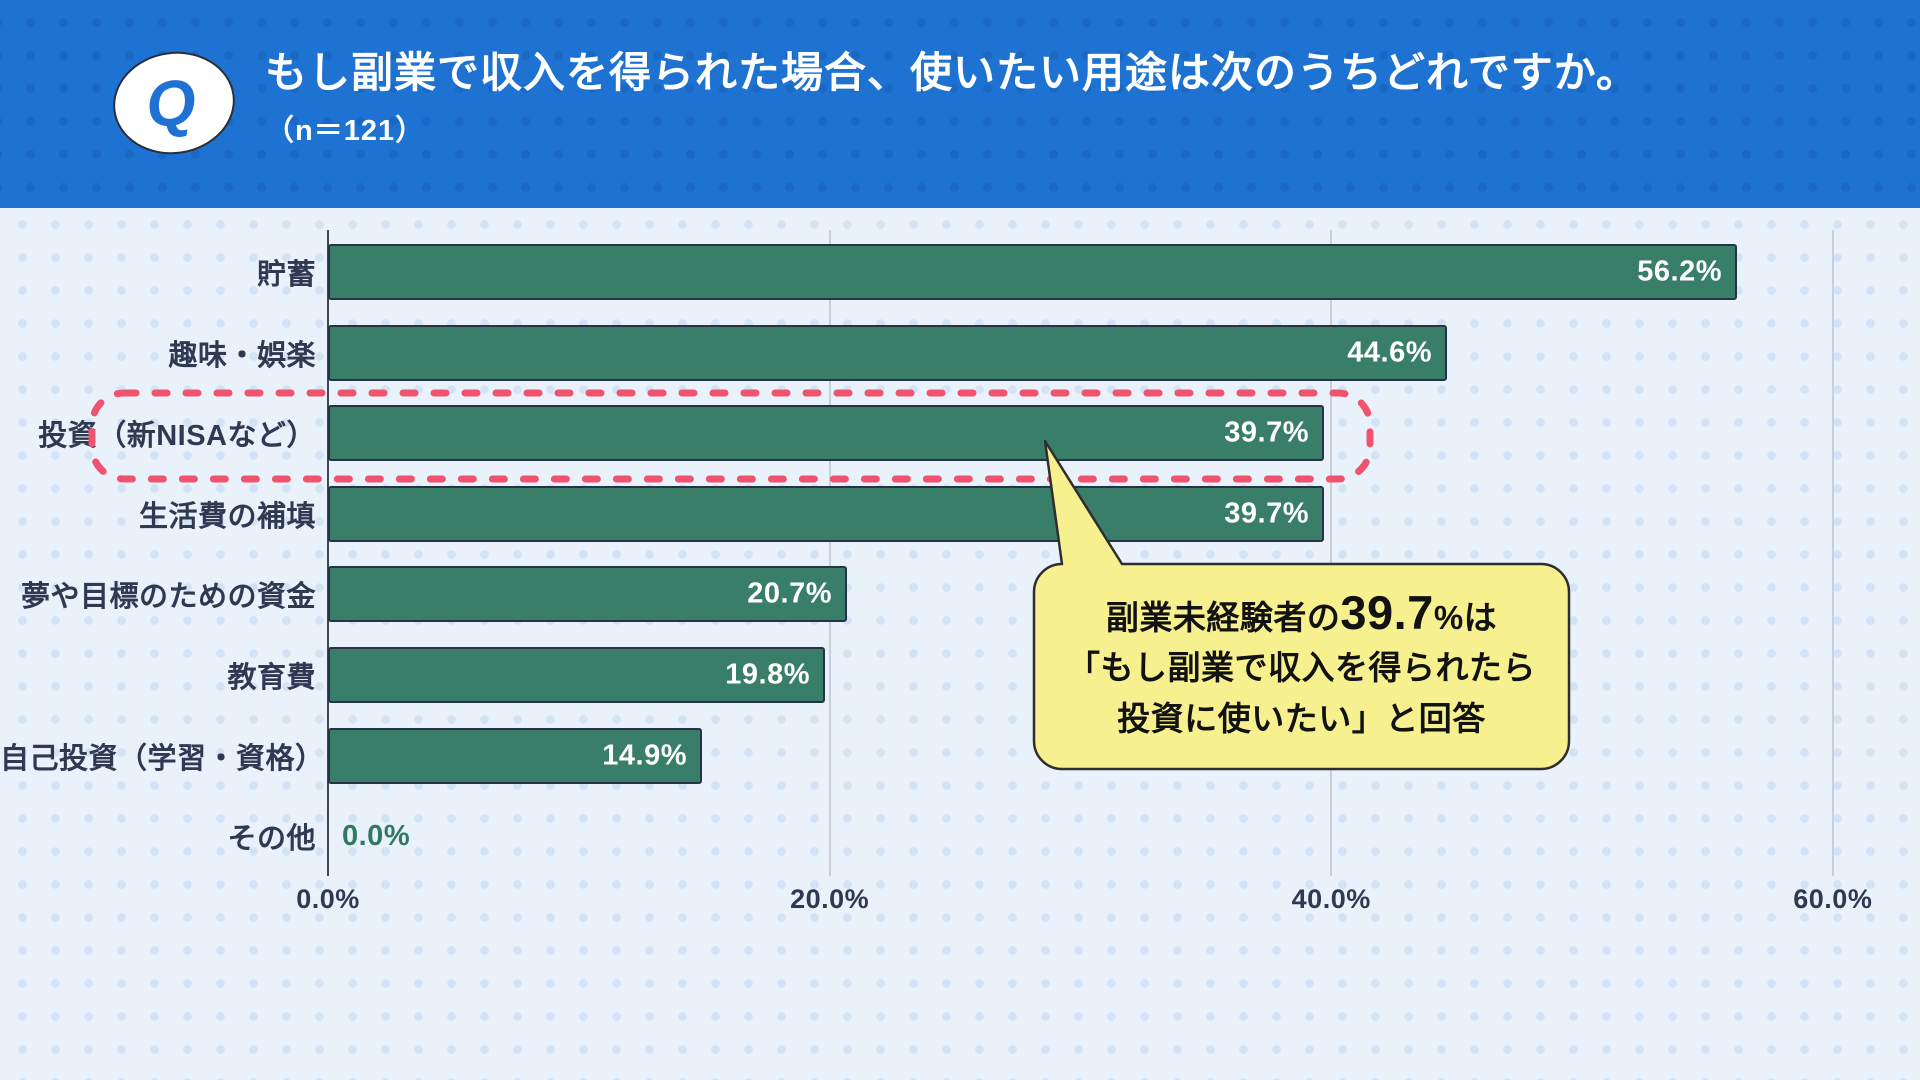 The height and width of the screenshot is (1080, 1920). I want to click on category-label: 生活費の補填, so click(227, 517).